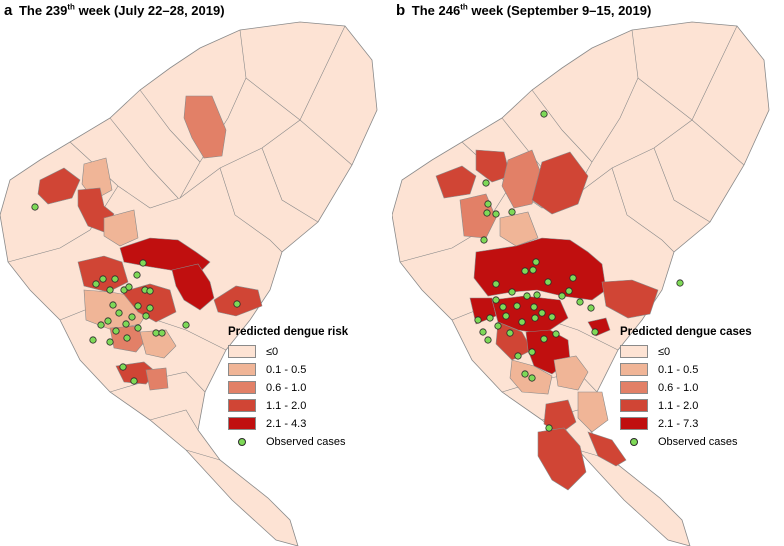 This screenshot has height=546, width=784. What do you see at coordinates (401, 10) in the screenshot?
I see `panel-letter-b: b` at bounding box center [401, 10].